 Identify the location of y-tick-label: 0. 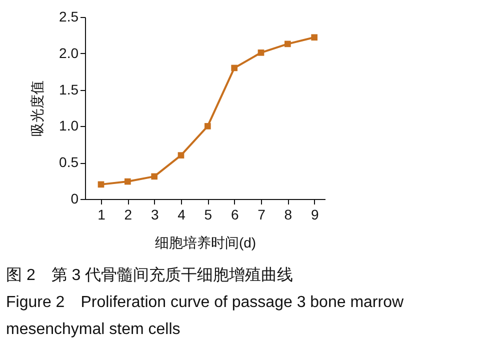
(74, 198).